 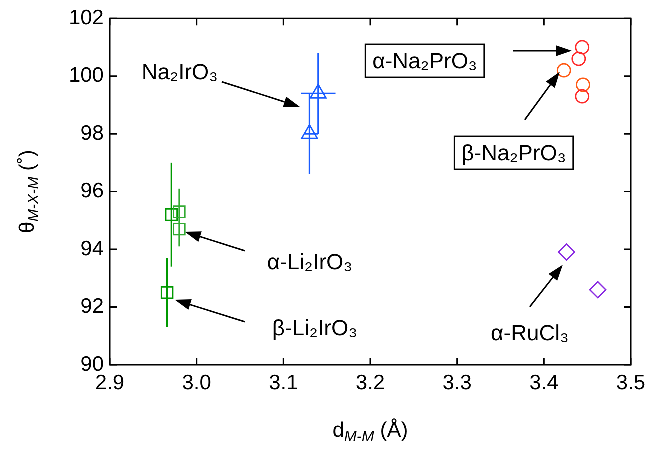 What do you see at coordinates (92, 248) in the screenshot?
I see `y-tick-label: 94` at bounding box center [92, 248].